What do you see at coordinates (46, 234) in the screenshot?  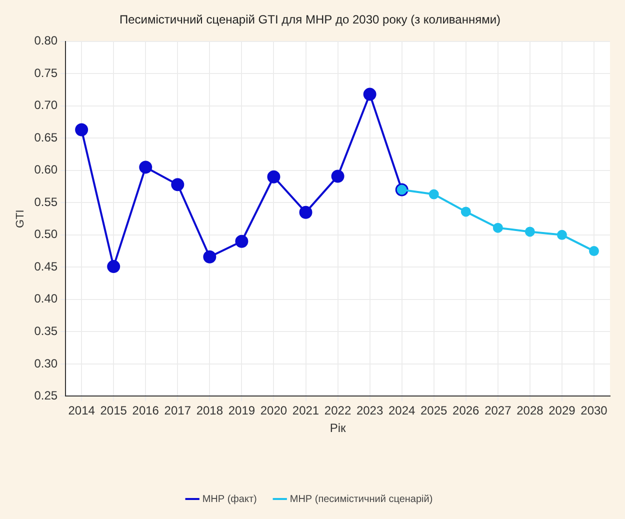 I see `y-tick-label: 0.50` at bounding box center [46, 234].